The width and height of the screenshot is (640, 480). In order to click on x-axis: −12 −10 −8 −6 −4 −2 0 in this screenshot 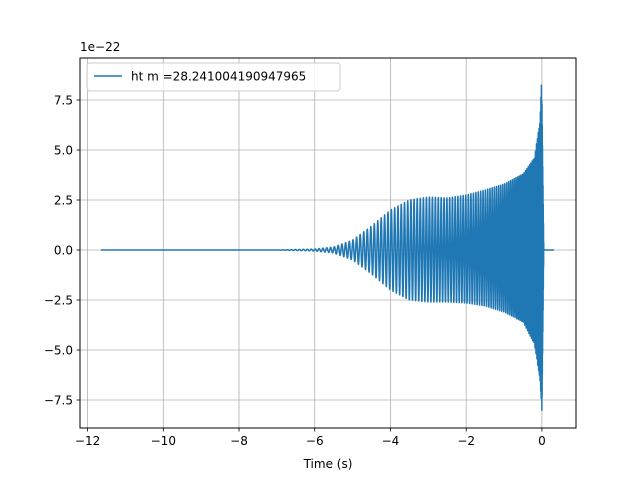, I will do `click(310, 438)`.